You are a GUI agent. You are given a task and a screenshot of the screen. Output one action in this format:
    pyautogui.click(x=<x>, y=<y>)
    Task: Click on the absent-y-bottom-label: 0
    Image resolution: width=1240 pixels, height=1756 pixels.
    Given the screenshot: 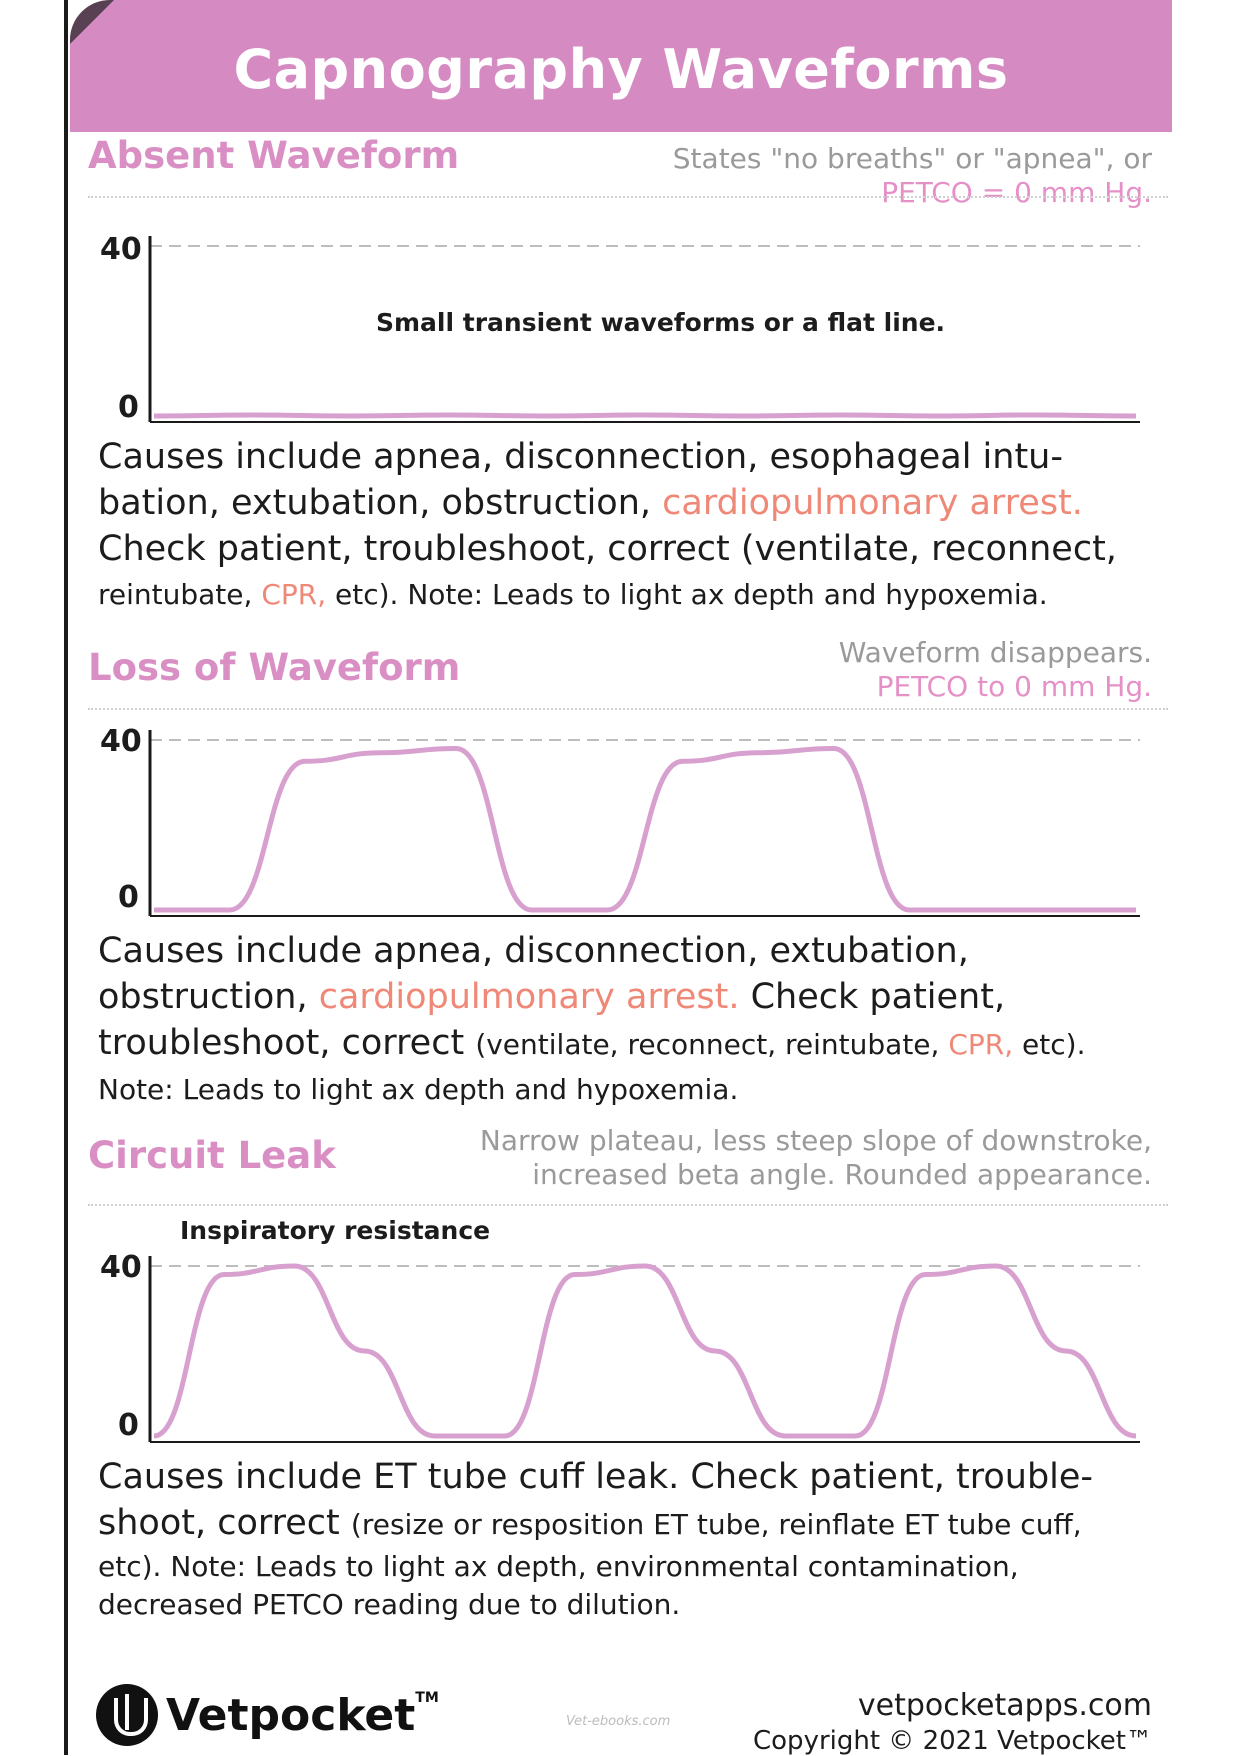 What is the action you would take?
    pyautogui.click(x=128, y=407)
    